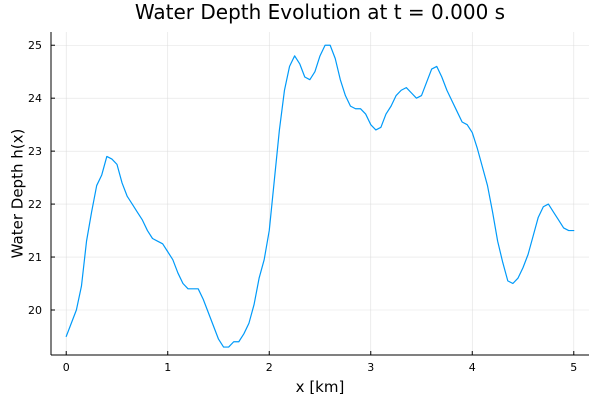  I want to click on x-tick-label: 5, so click(573, 367).